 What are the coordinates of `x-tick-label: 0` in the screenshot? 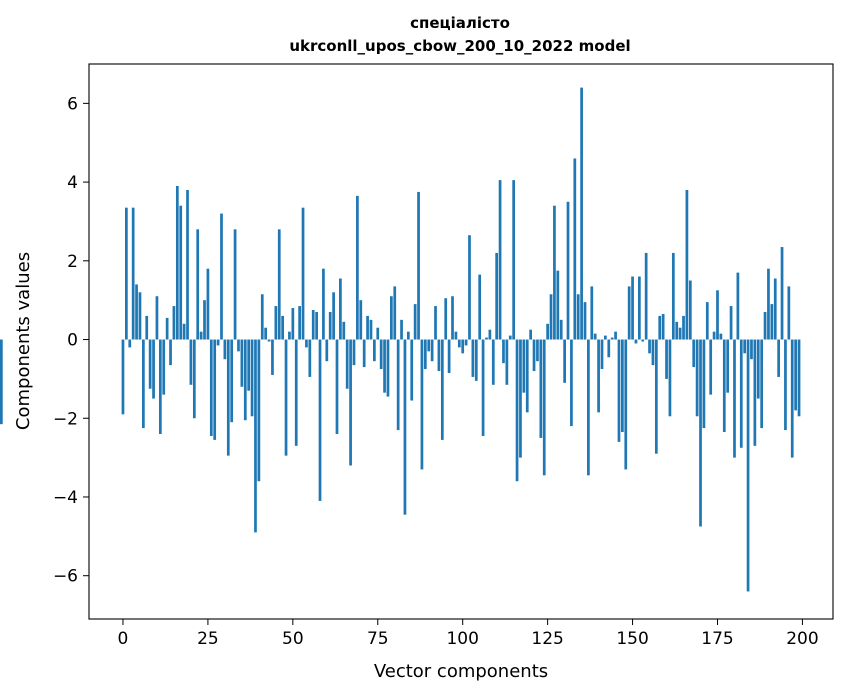 It's located at (123, 639).